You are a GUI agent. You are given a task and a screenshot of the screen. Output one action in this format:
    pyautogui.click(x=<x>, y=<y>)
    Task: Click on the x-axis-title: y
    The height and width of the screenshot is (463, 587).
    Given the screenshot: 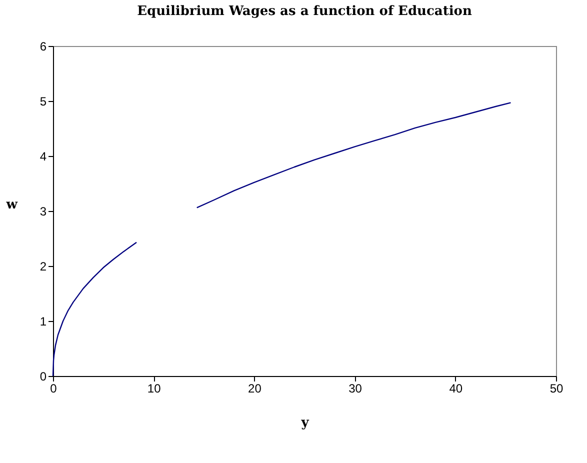 What is the action you would take?
    pyautogui.click(x=305, y=423)
    